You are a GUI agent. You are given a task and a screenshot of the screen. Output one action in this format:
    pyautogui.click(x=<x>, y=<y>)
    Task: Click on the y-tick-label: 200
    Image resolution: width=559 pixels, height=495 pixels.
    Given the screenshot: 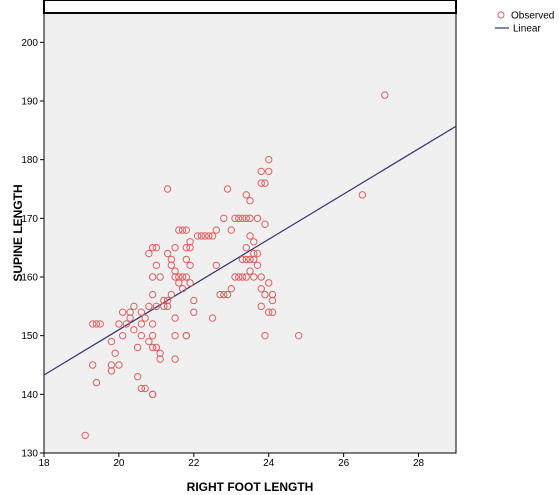 What is the action you would take?
    pyautogui.click(x=29, y=43)
    